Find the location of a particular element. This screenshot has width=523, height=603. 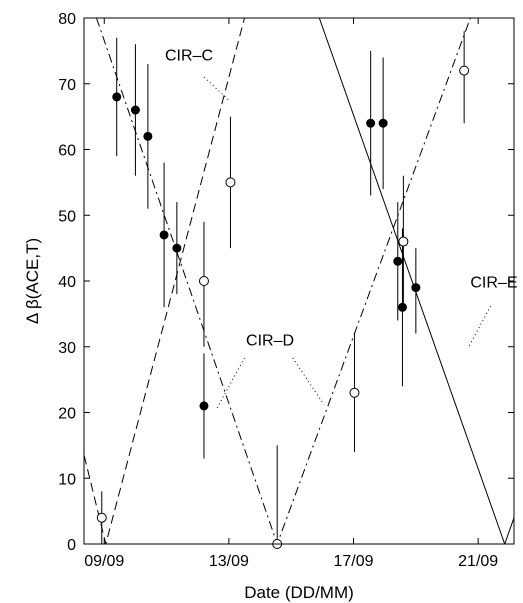

y-tick-label: 20 is located at coordinates (67, 414).